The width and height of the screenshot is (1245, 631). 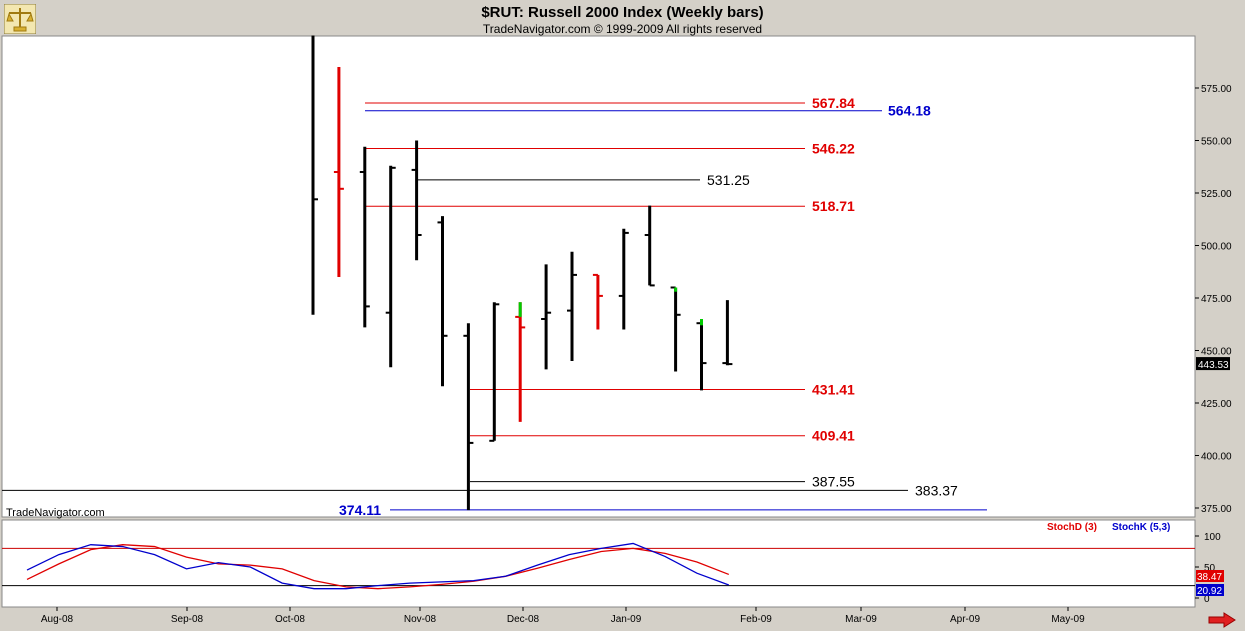 I want to click on time-axis-label: Aug-08, so click(x=57, y=619).